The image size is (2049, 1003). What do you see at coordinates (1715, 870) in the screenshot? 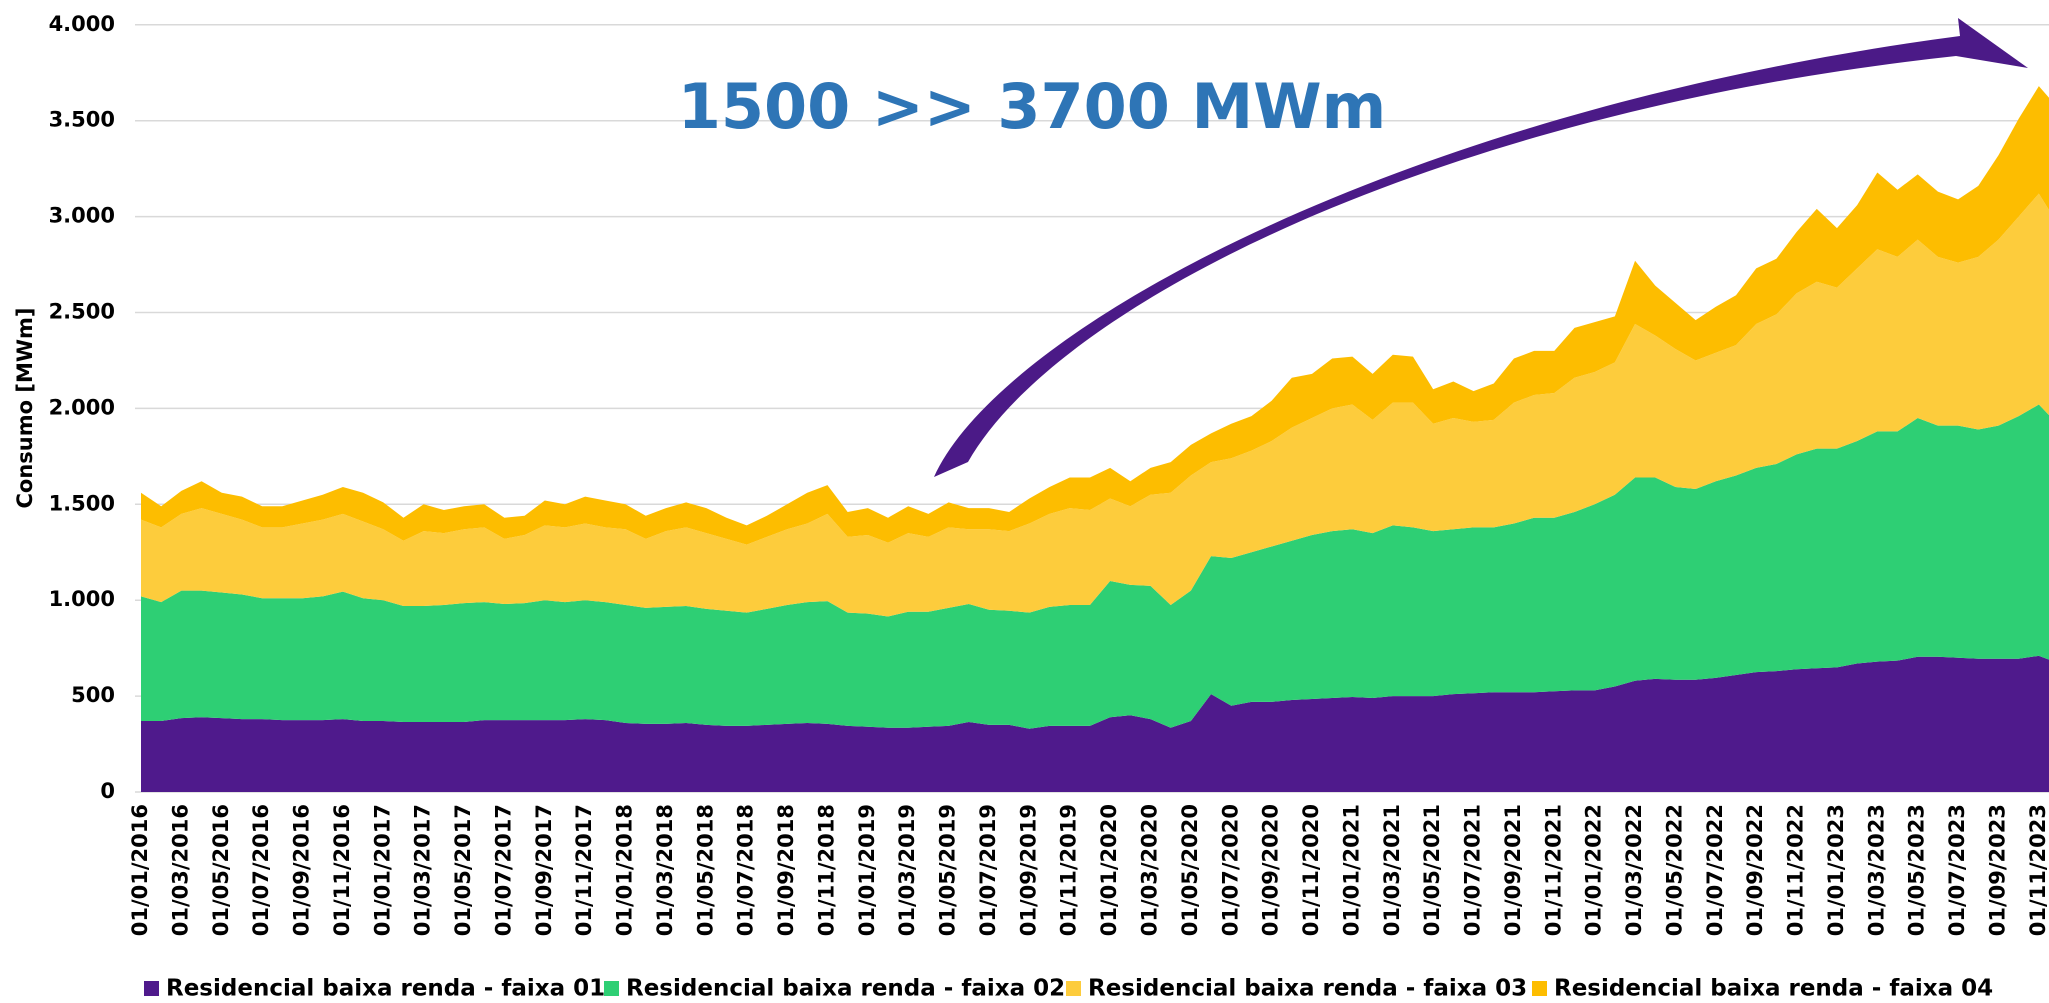
I see `x-tick-label: 01/07/2022` at bounding box center [1715, 870].